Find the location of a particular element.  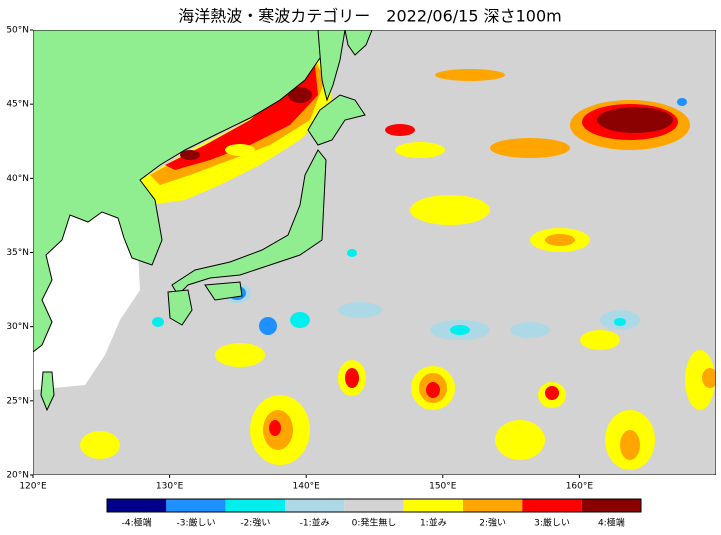

no-data-area is located at coordinates (86, 292).